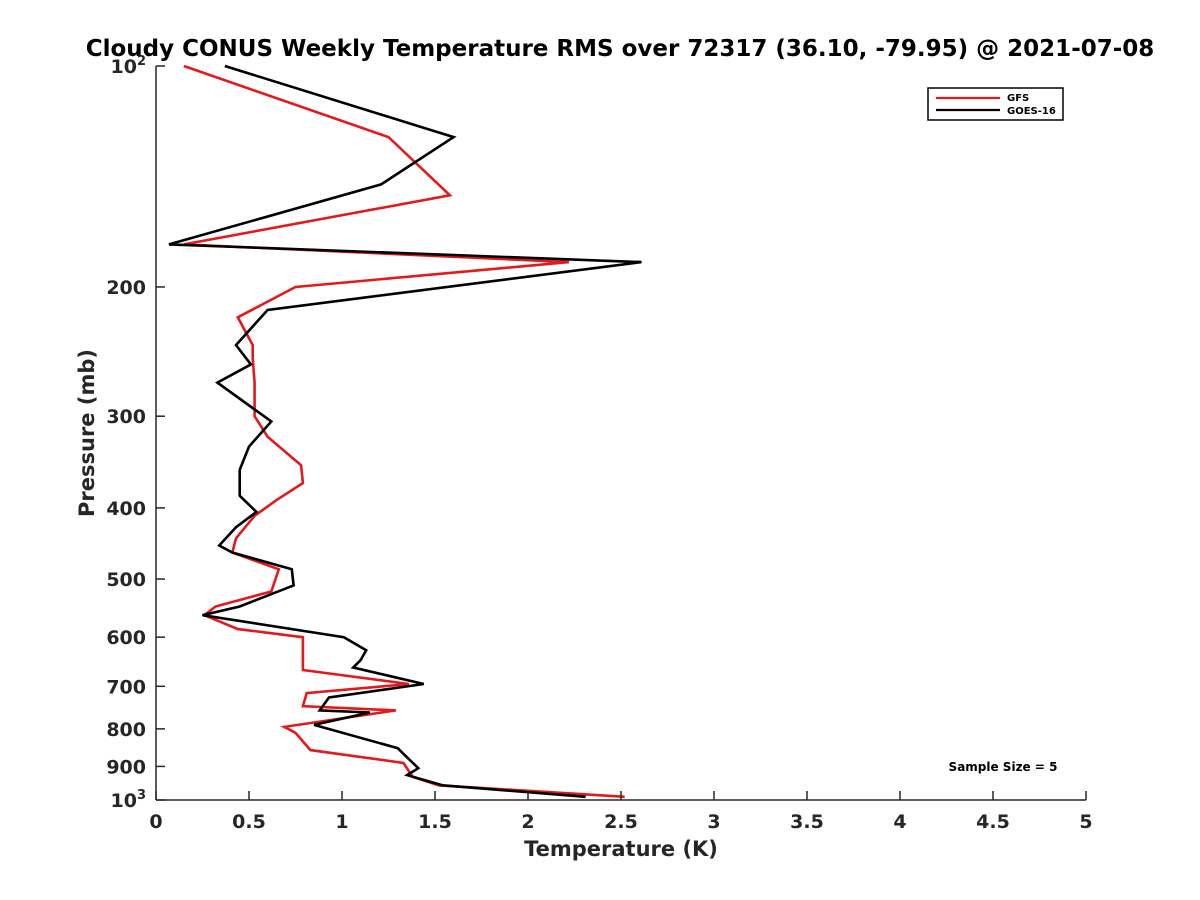 Image resolution: width=1200 pixels, height=900 pixels. Describe the element at coordinates (341, 822) in the screenshot. I see `x-tick-label: 1` at that location.